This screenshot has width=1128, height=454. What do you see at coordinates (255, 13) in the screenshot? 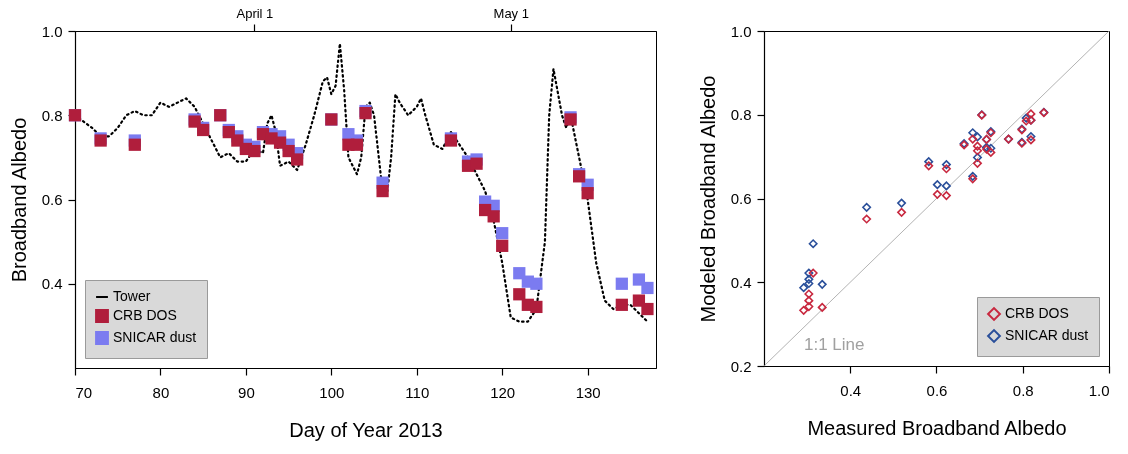
I see `x2-tick-label: April 1` at bounding box center [255, 13].